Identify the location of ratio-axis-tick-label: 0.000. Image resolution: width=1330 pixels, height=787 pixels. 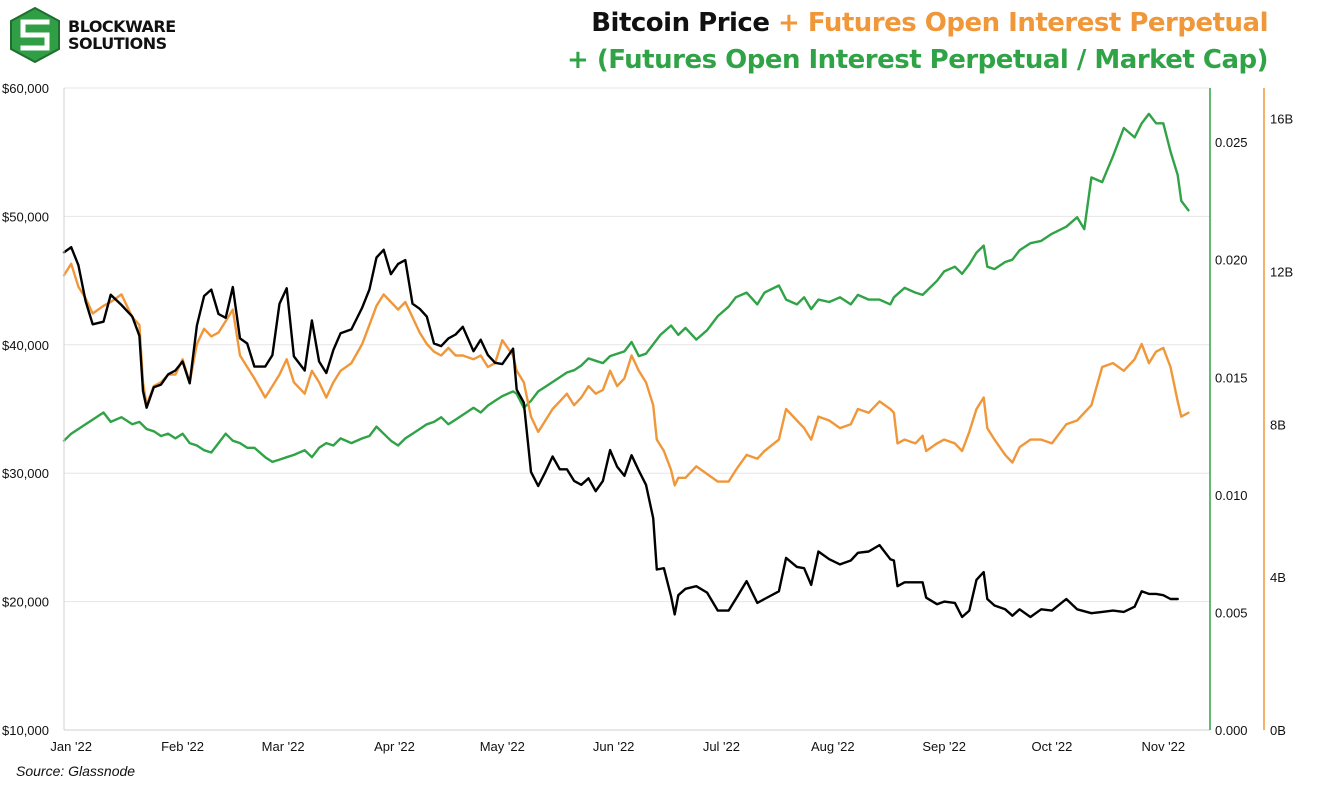
(1231, 730).